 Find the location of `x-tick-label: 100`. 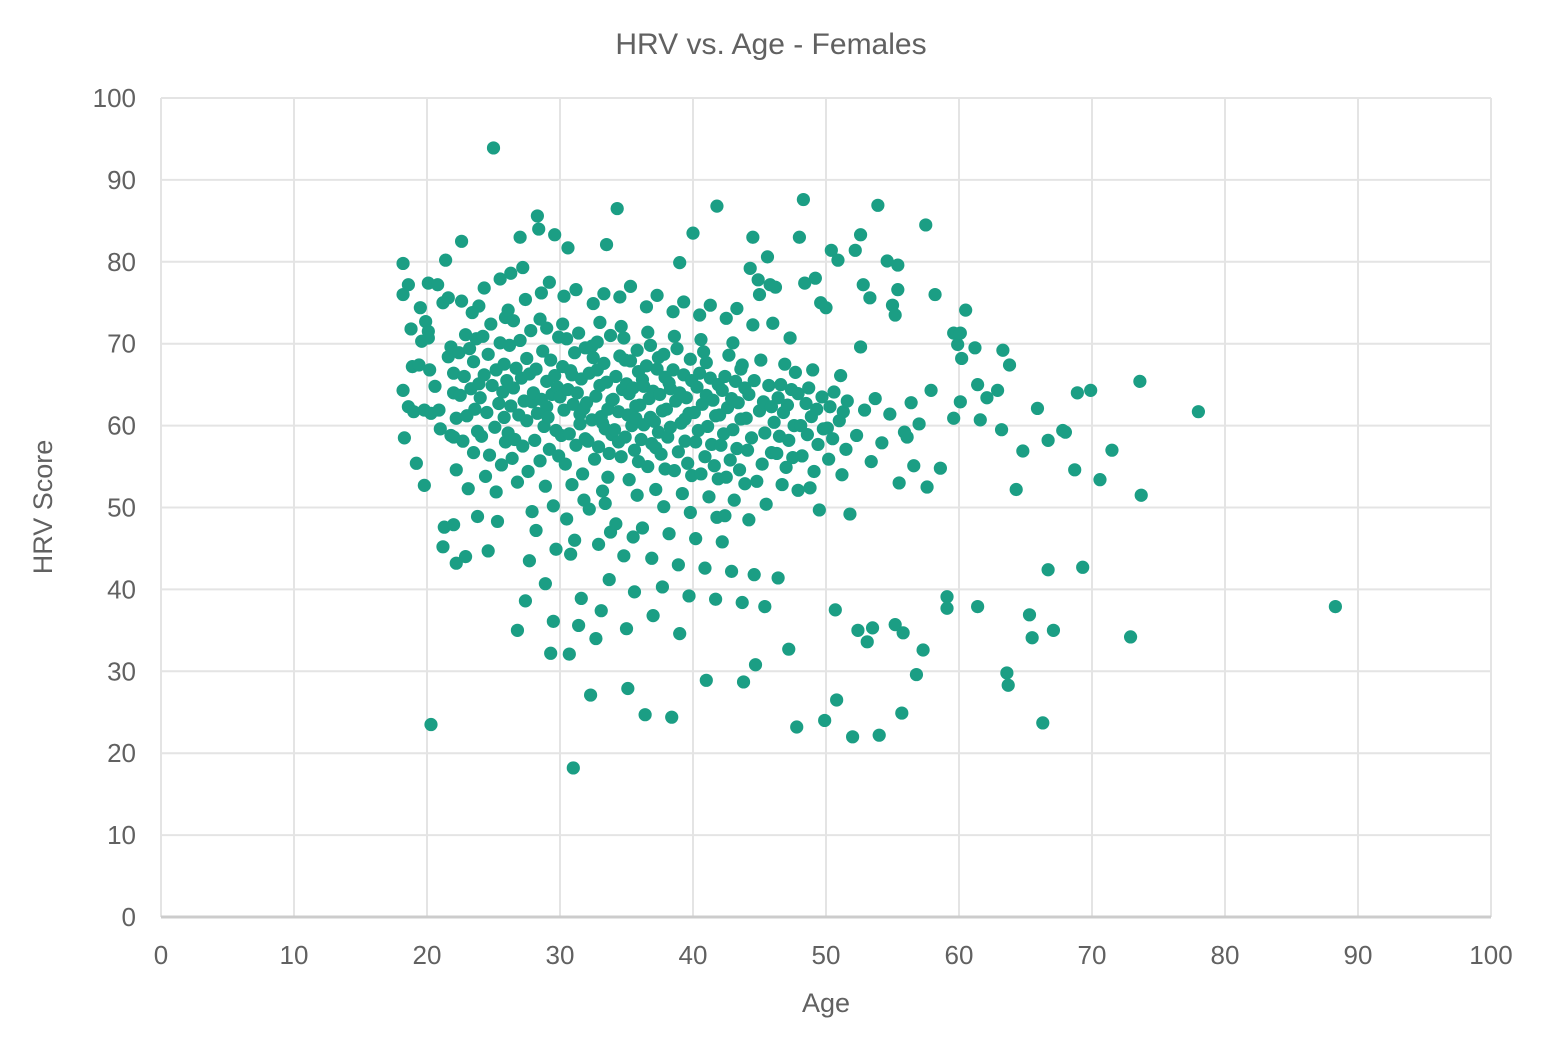

x-tick-label: 100 is located at coordinates (1490, 955).